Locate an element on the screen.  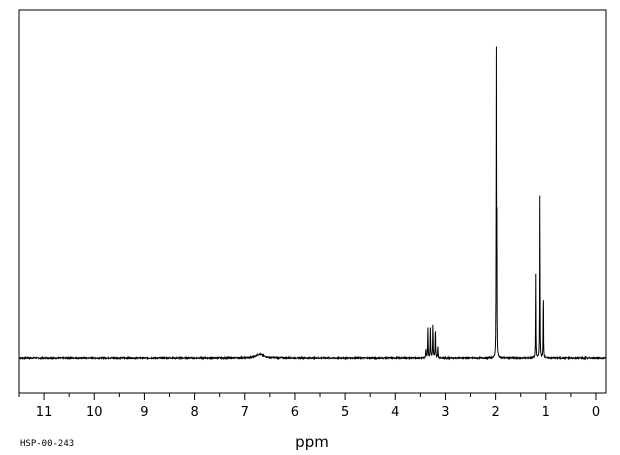
tick-label: 3 is located at coordinates (445, 412).